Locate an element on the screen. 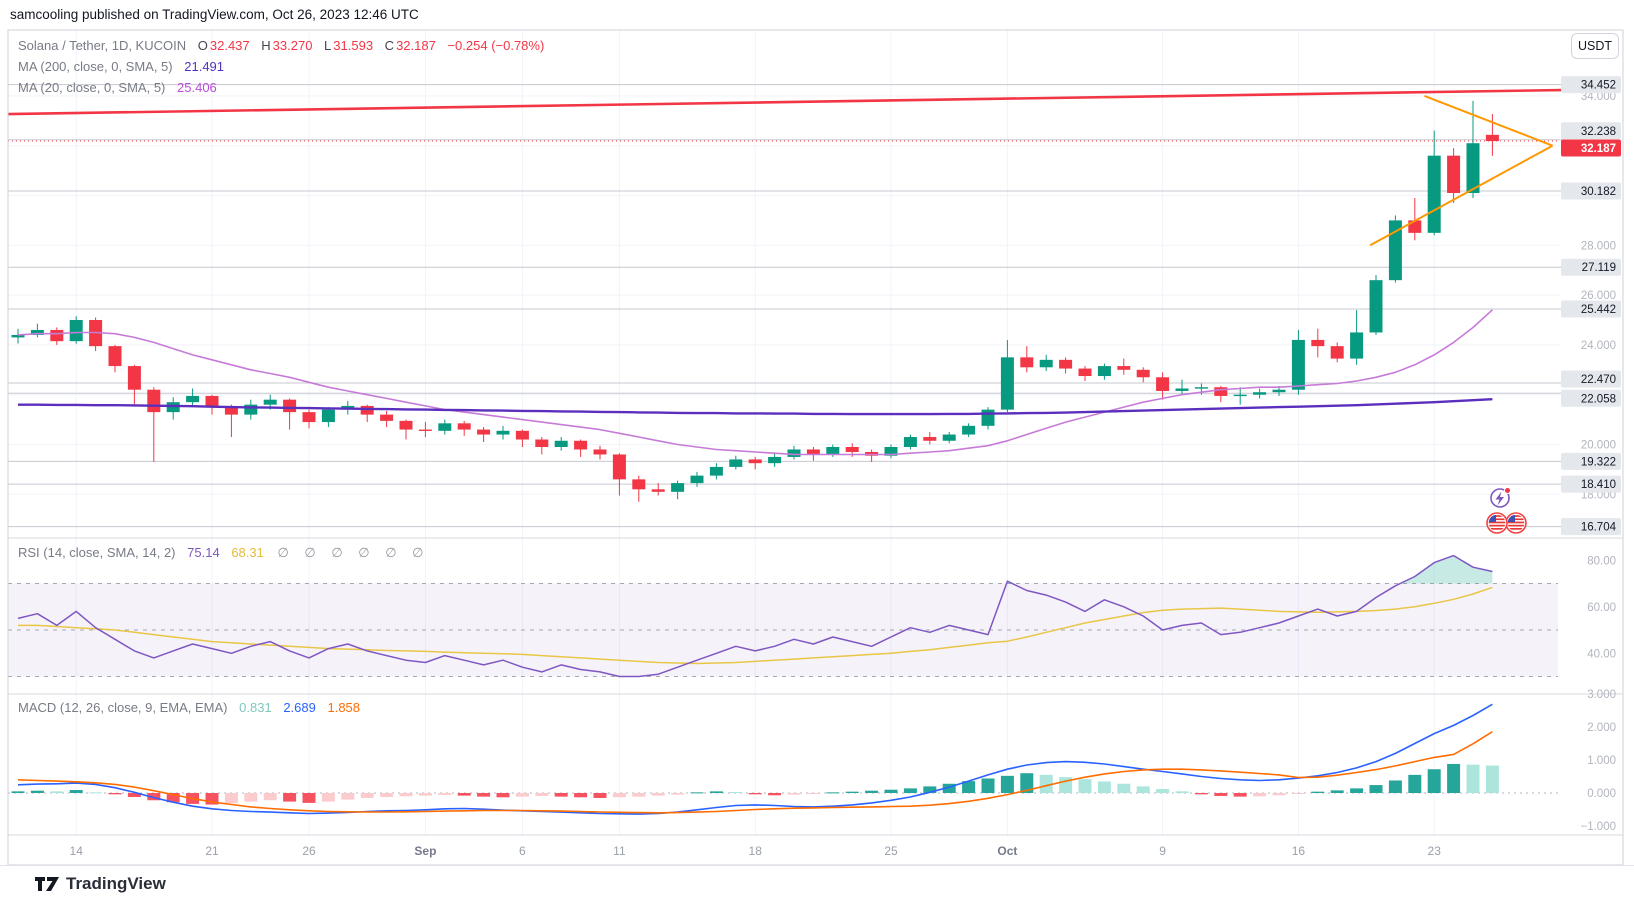 This screenshot has height=901, width=1634. macd-hist-value: 0.831 is located at coordinates (255, 707).